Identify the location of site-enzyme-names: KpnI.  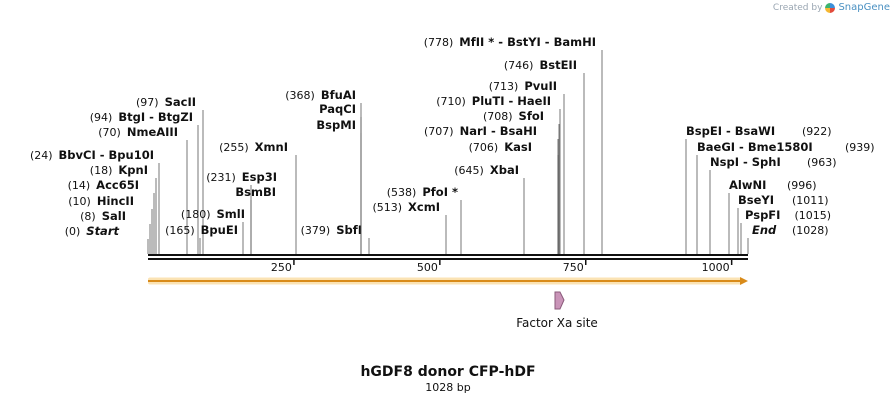
(133, 170).